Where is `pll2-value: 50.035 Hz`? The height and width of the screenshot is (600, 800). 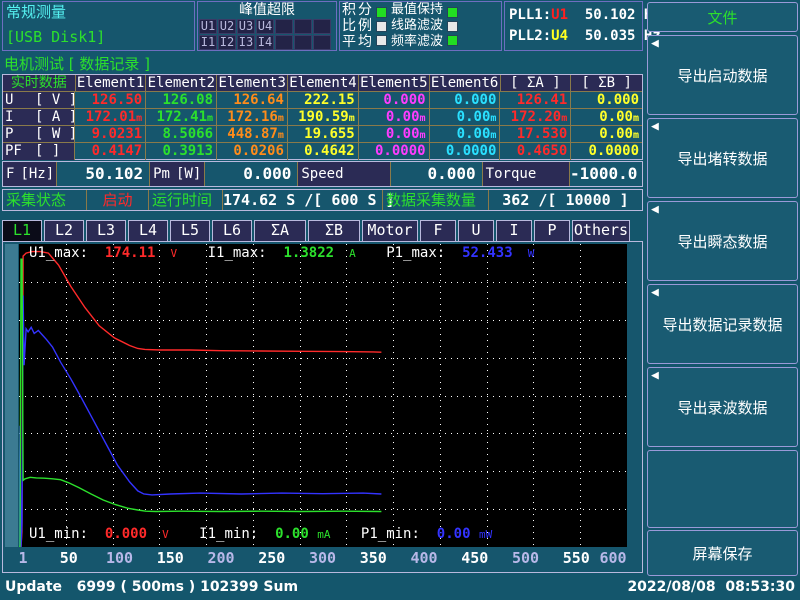 pll2-value: 50.035 Hz is located at coordinates (622, 36).